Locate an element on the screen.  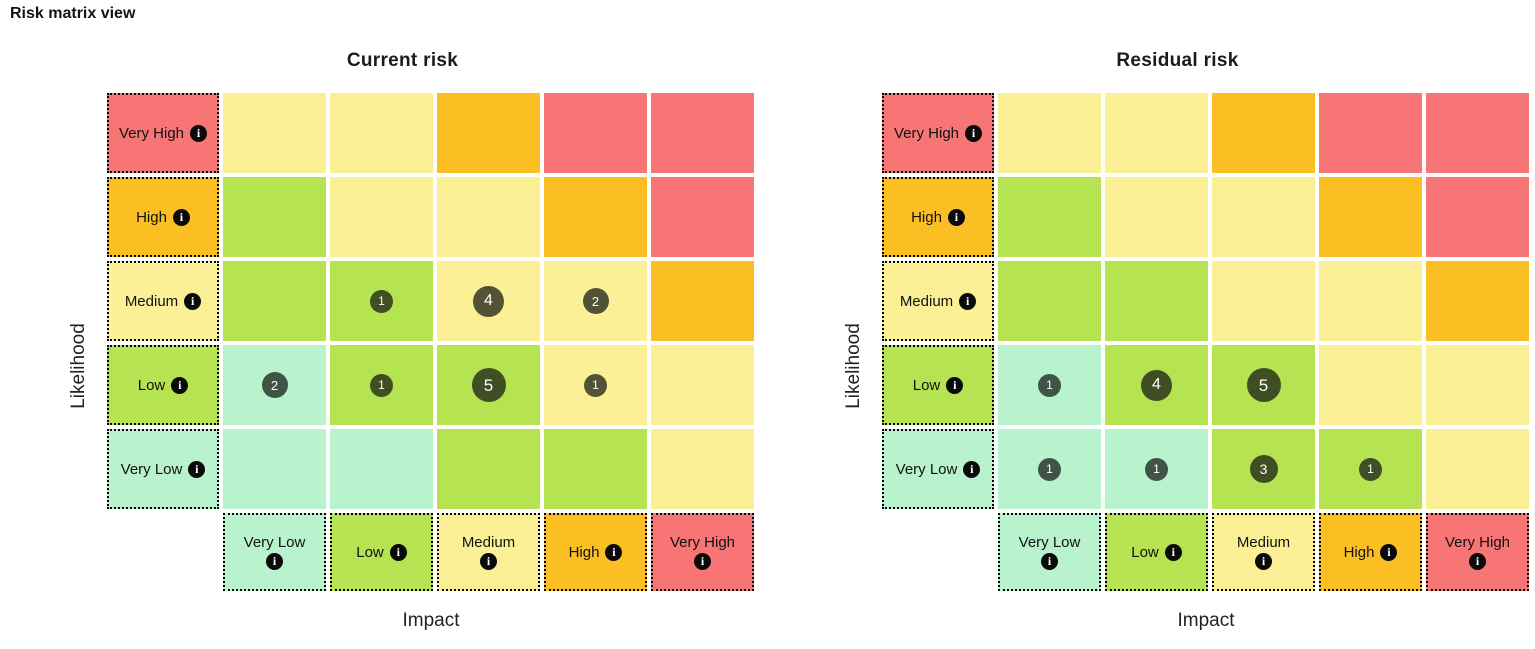
col-header-very-low: Very Low i is located at coordinates (274, 552).